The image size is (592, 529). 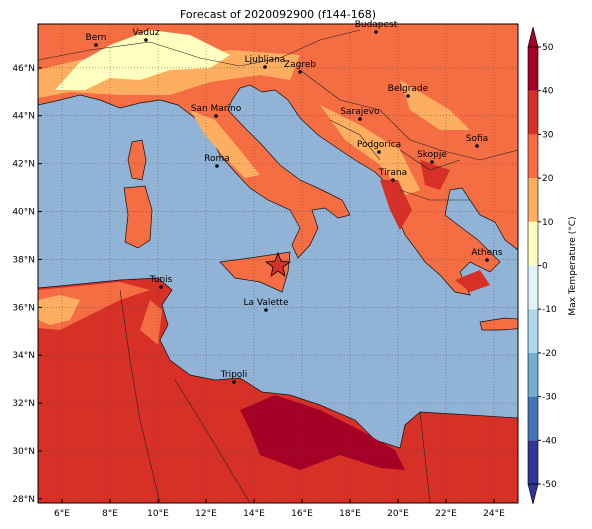 I want to click on colorbar-tick-label: 50, so click(x=548, y=48).